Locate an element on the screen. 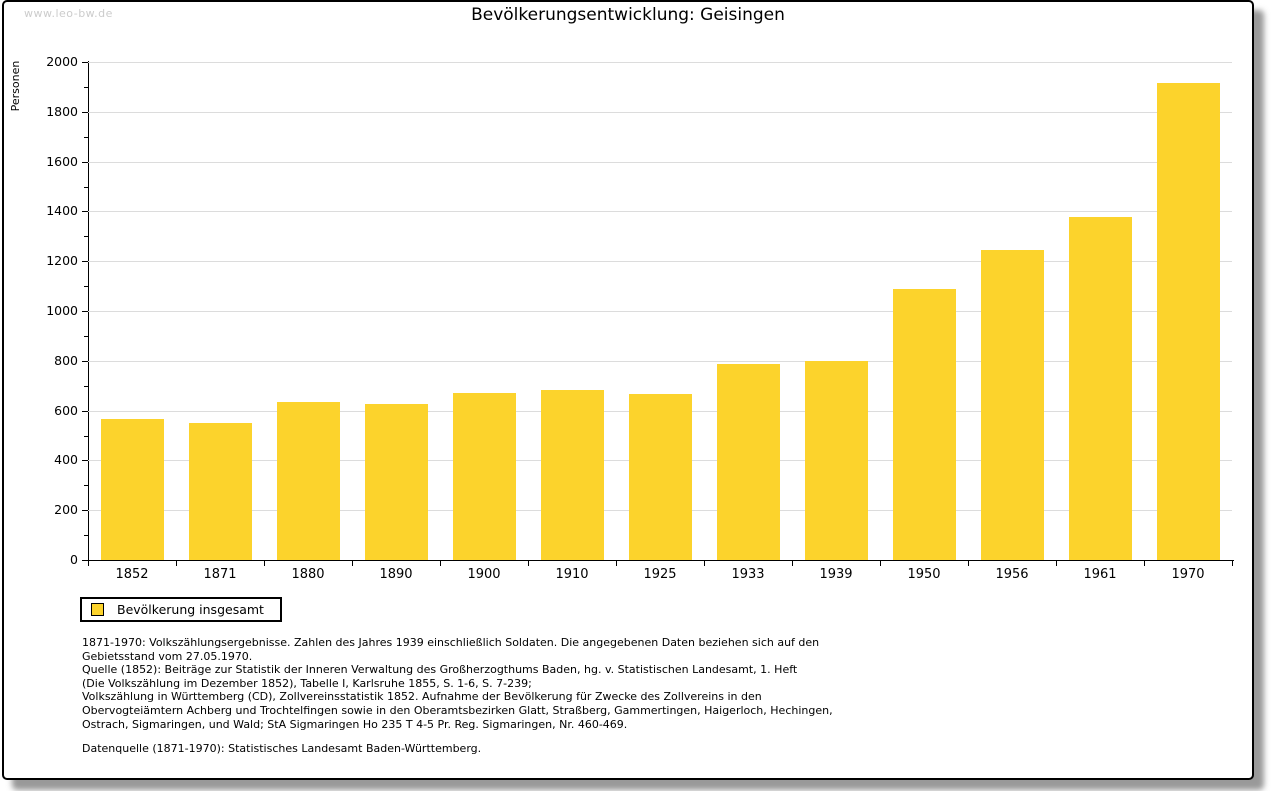  y-axis-label-1400: 1400 is located at coordinates (62, 211).